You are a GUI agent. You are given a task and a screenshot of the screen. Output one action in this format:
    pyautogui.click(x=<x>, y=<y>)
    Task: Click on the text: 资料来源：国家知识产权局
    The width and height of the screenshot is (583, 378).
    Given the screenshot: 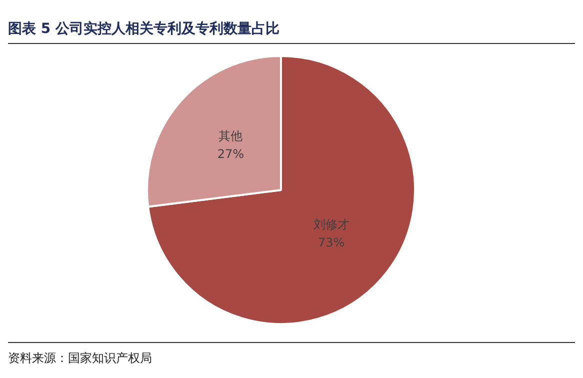 What is the action you would take?
    pyautogui.click(x=80, y=358)
    